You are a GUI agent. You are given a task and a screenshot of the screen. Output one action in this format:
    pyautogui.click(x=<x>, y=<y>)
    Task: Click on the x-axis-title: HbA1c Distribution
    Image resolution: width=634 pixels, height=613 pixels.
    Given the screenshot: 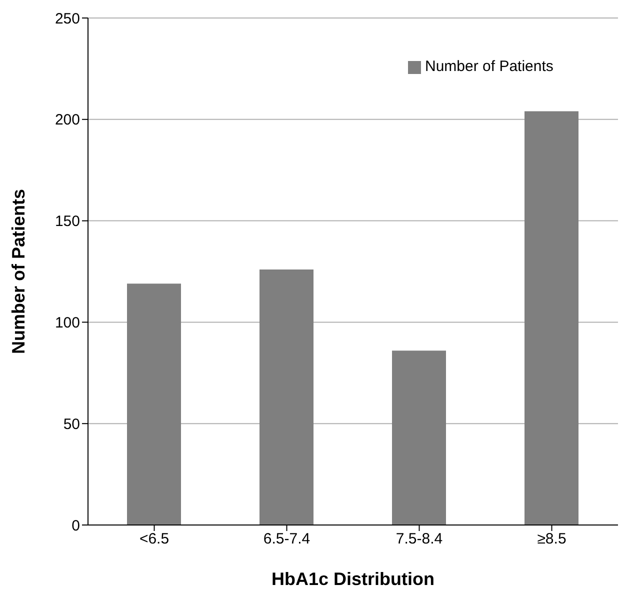 What is the action you would take?
    pyautogui.click(x=353, y=579)
    